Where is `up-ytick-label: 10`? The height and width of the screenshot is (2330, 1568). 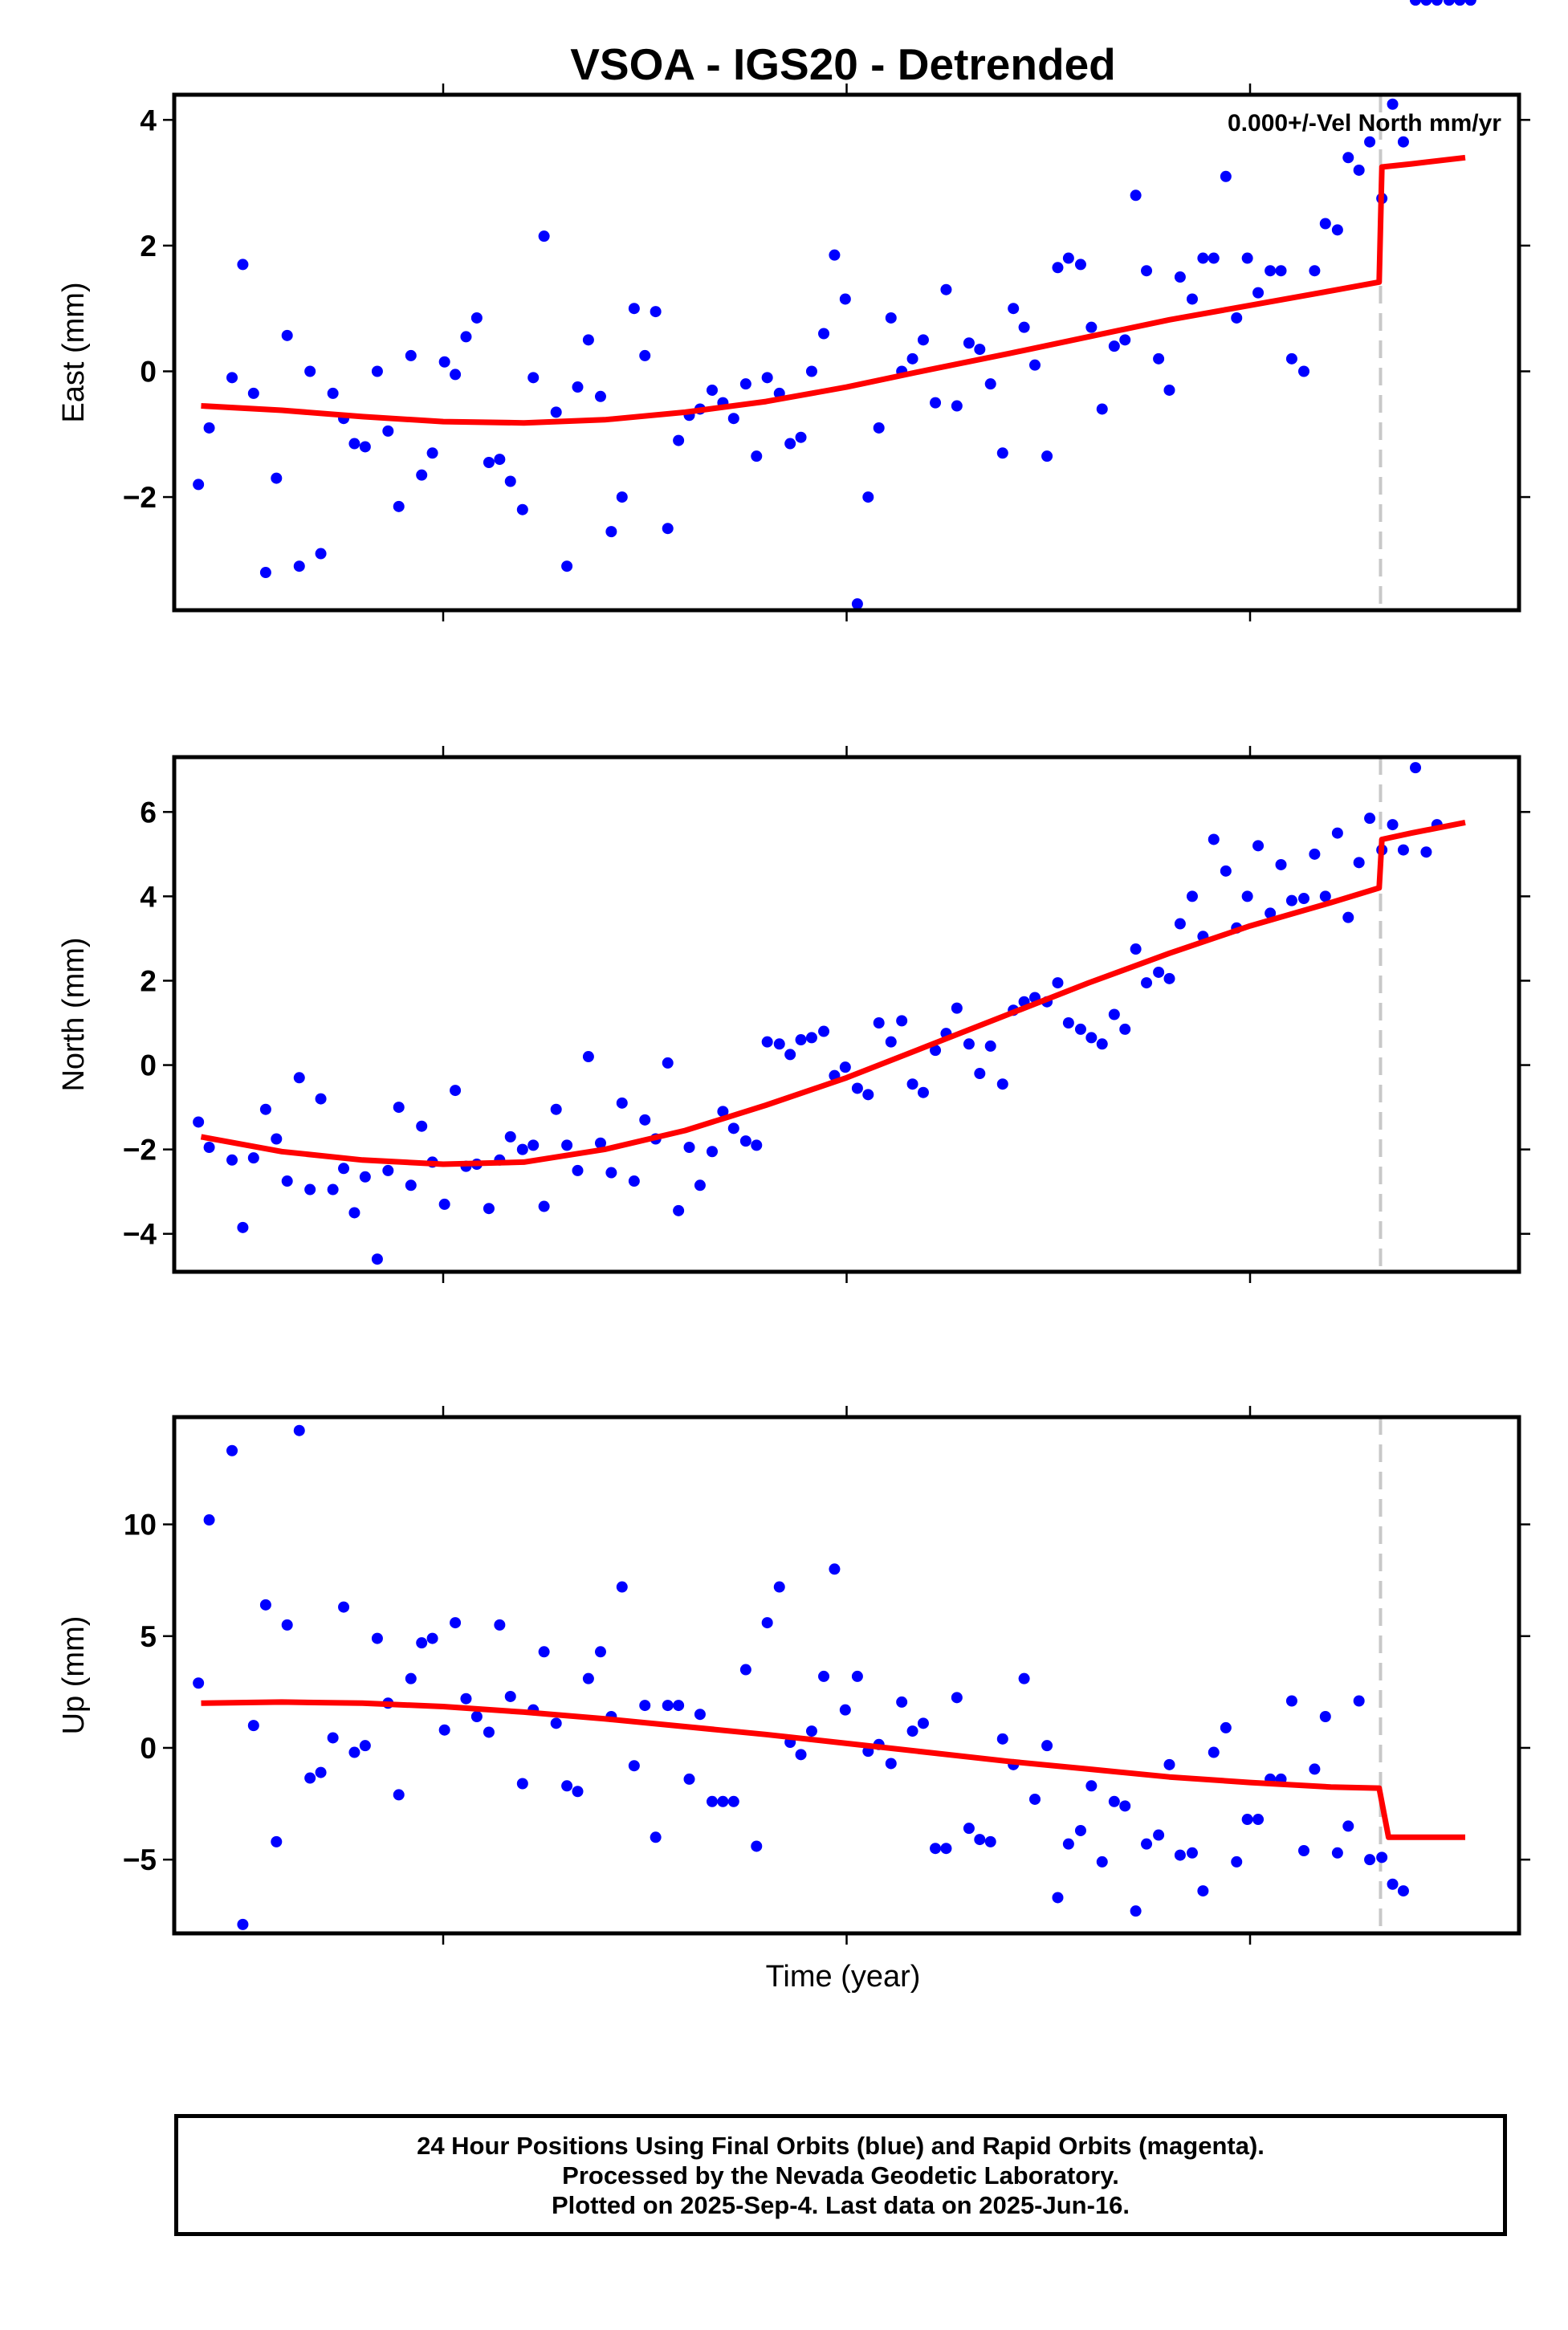 up-ytick-label: 10 is located at coordinates (140, 1525).